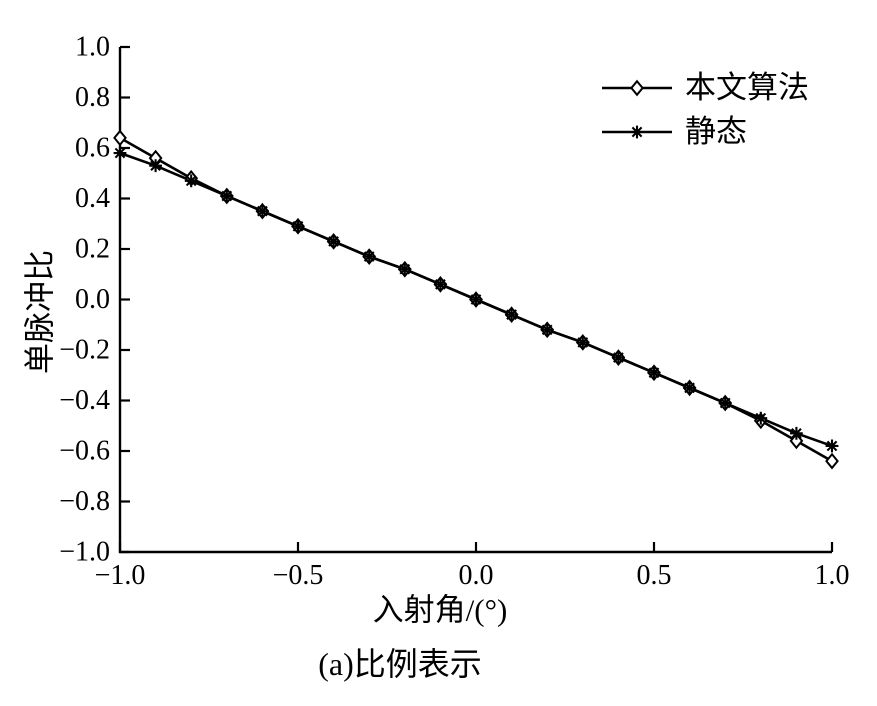  Describe the element at coordinates (92, 198) in the screenshot. I see `y-tick-label: 0.4` at that location.